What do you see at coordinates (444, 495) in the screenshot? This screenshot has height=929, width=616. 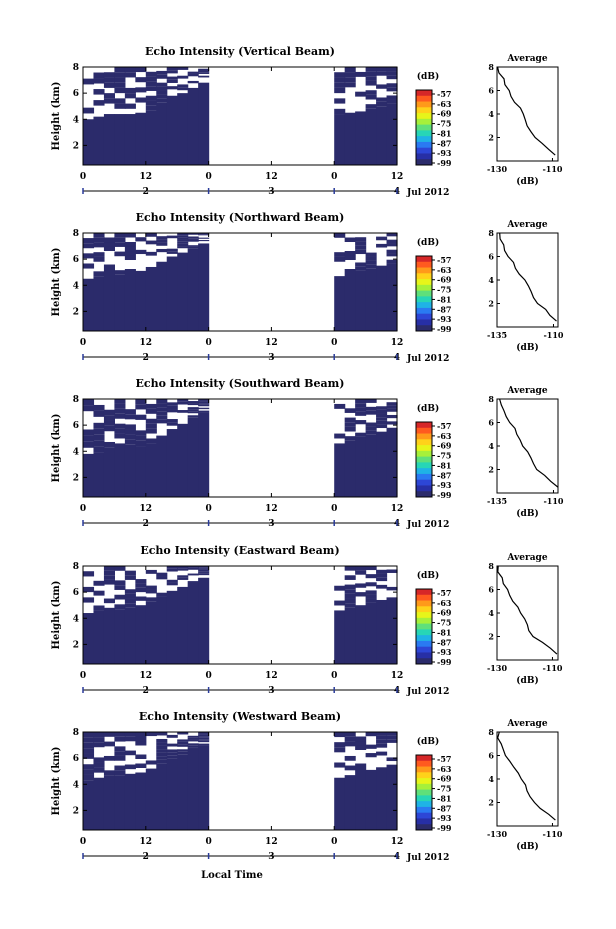 I see `colorbar-tick-label: -99` at bounding box center [444, 495].